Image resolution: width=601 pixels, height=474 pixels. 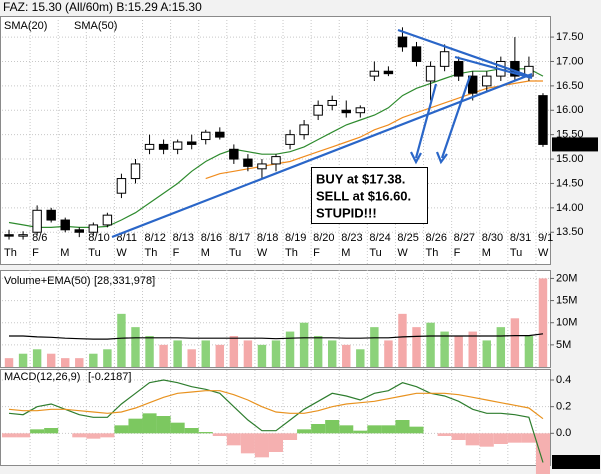 What do you see at coordinates (570, 159) in the screenshot?
I see `y-tick-label: 15.00` at bounding box center [570, 159].